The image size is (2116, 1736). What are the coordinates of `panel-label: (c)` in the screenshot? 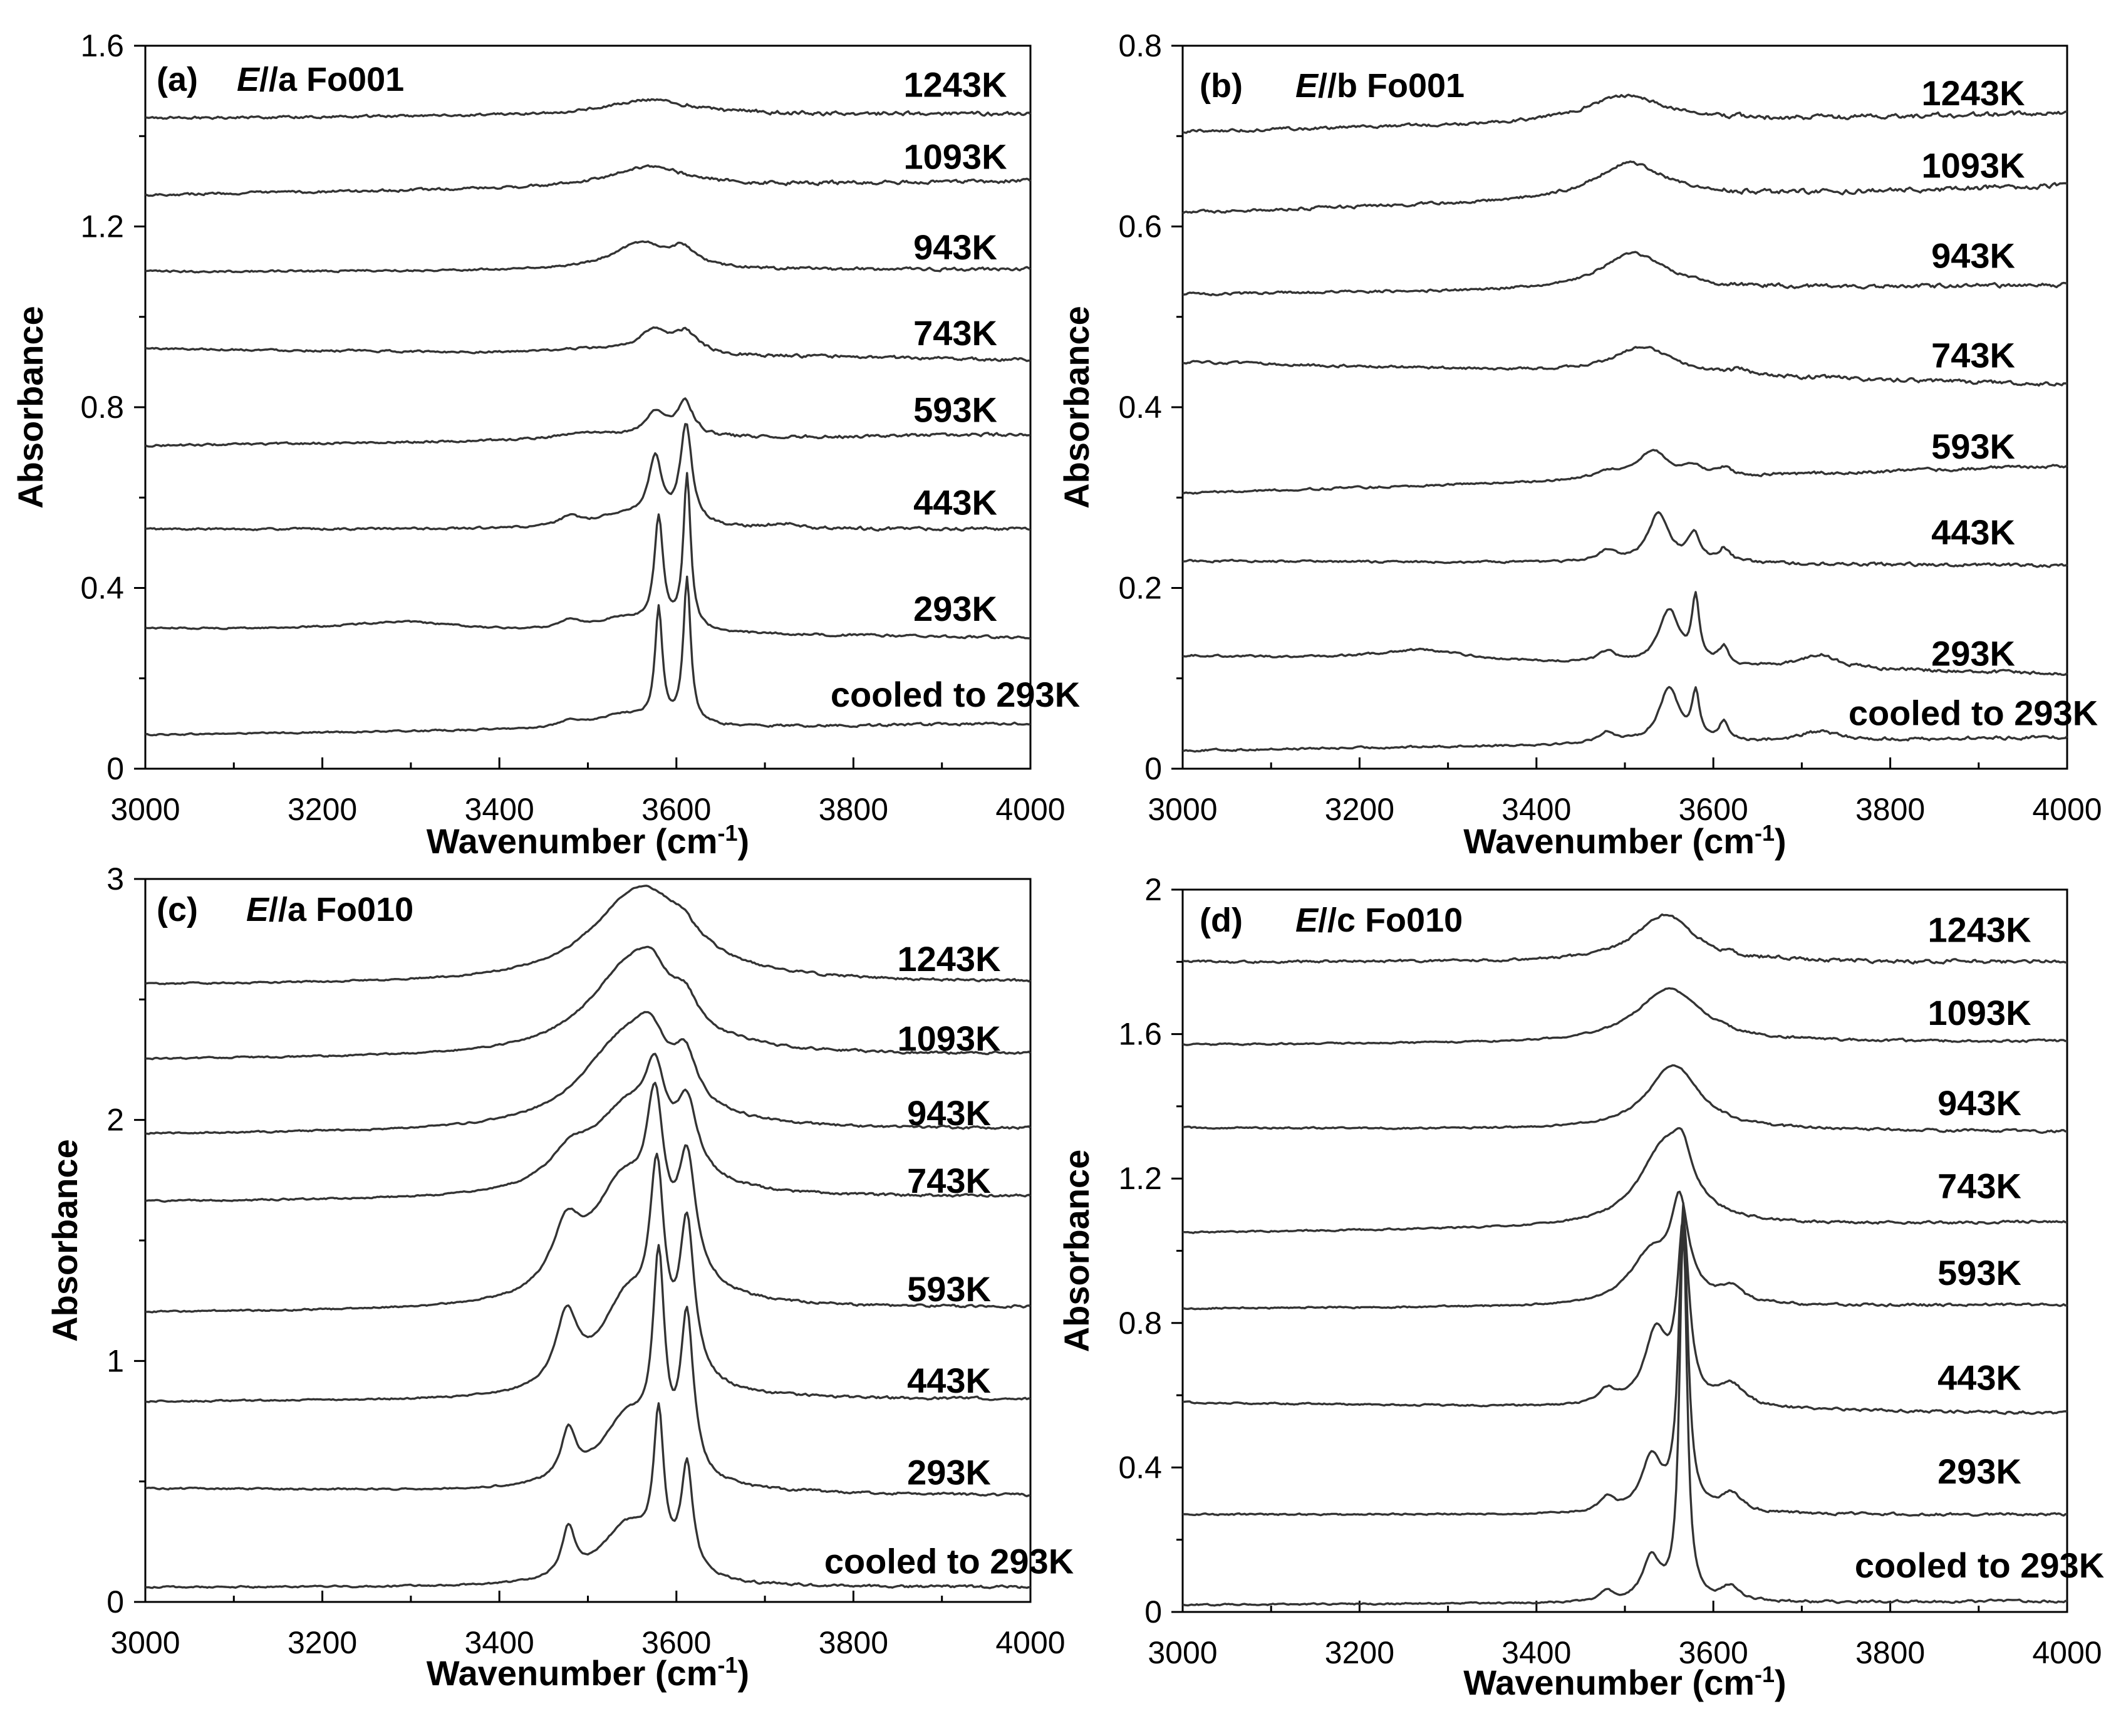 It's located at (177, 909).